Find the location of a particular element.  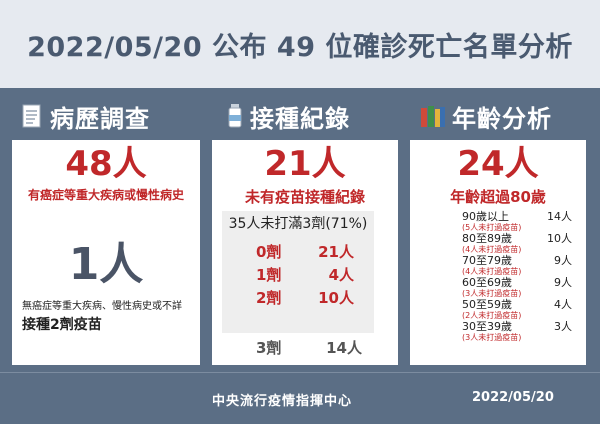

footer-divider is located at coordinates (300, 372).